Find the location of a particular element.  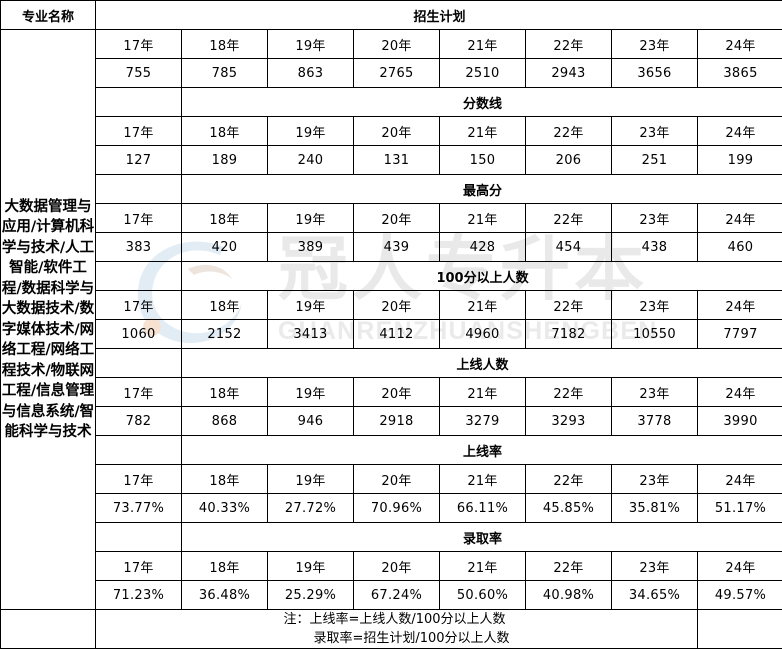

value-cell: 7182 is located at coordinates (569, 334).